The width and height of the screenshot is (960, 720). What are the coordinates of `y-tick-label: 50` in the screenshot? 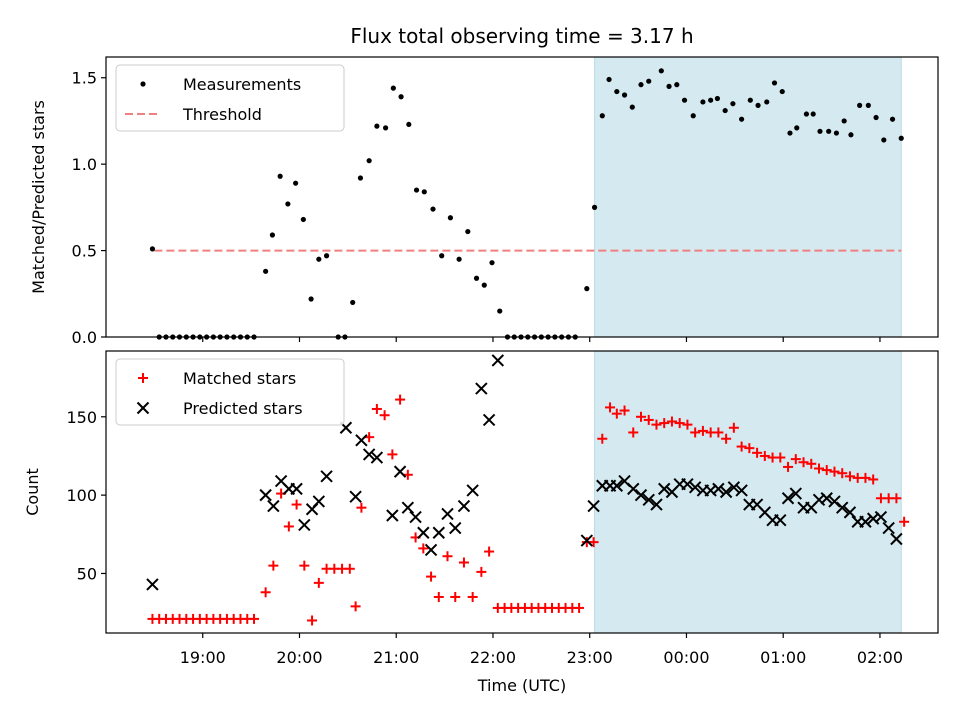 It's located at (87, 573).